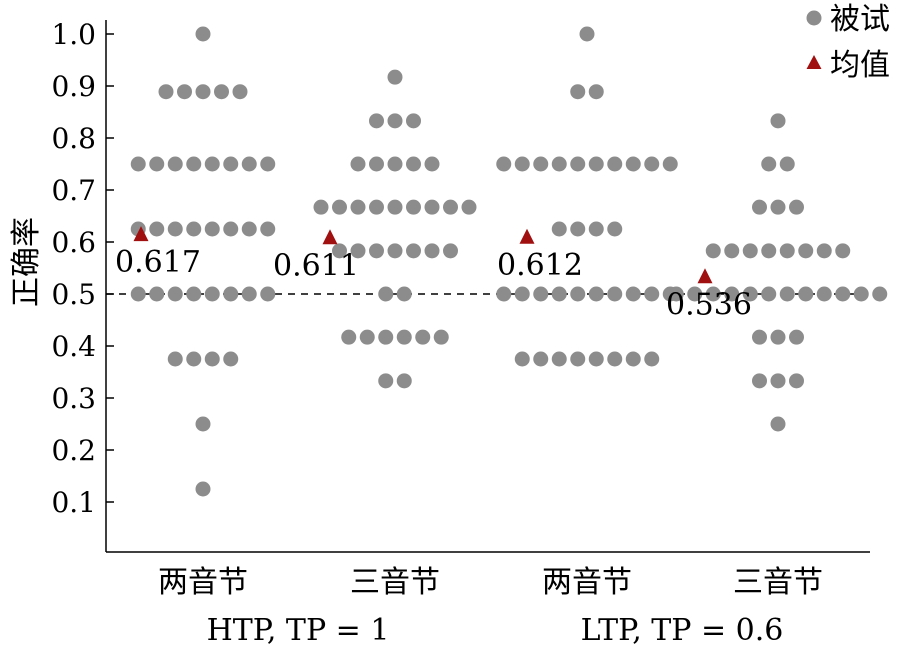 This screenshot has height=649, width=900. What do you see at coordinates (860, 65) in the screenshot?
I see `legend-label-mean: 均值` at bounding box center [860, 65].